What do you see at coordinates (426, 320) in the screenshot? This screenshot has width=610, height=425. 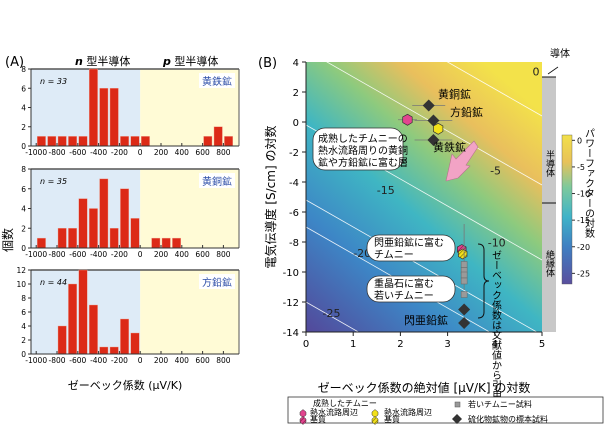 I see `label-sphalerite: 閃亜鉛鉱` at bounding box center [426, 320].